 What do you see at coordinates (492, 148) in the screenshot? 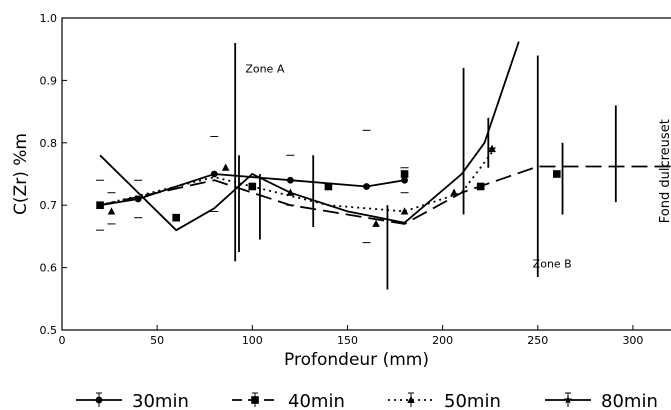
I see `data-point-80min` at bounding box center [492, 148].